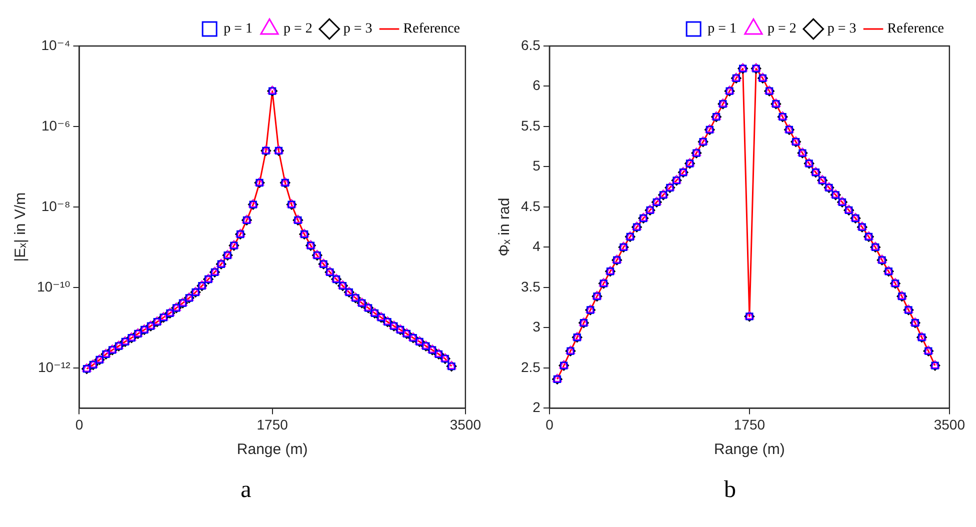 Image resolution: width=976 pixels, height=527 pixels. I want to click on y-tick-label: 10⁻⁶, so click(56, 125).